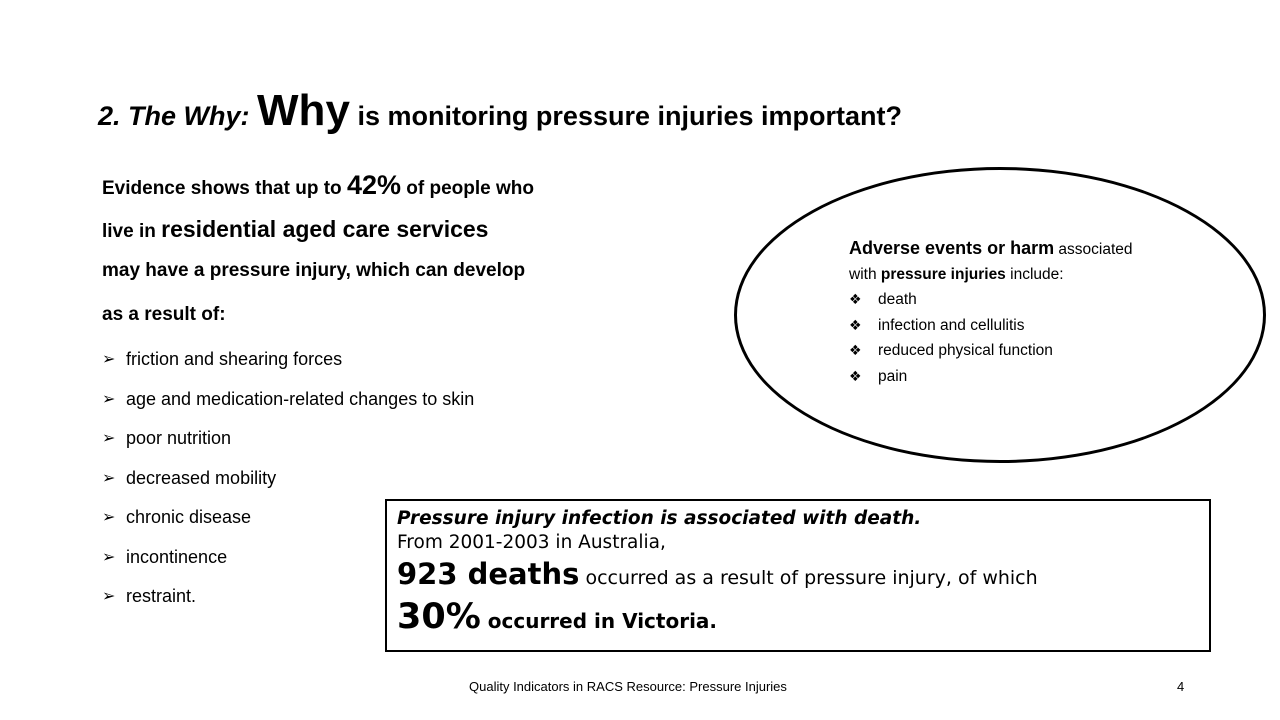 Image resolution: width=1280 pixels, height=720 pixels. Describe the element at coordinates (222, 188) in the screenshot. I see `intro-text: Evidence shows that up to` at that location.